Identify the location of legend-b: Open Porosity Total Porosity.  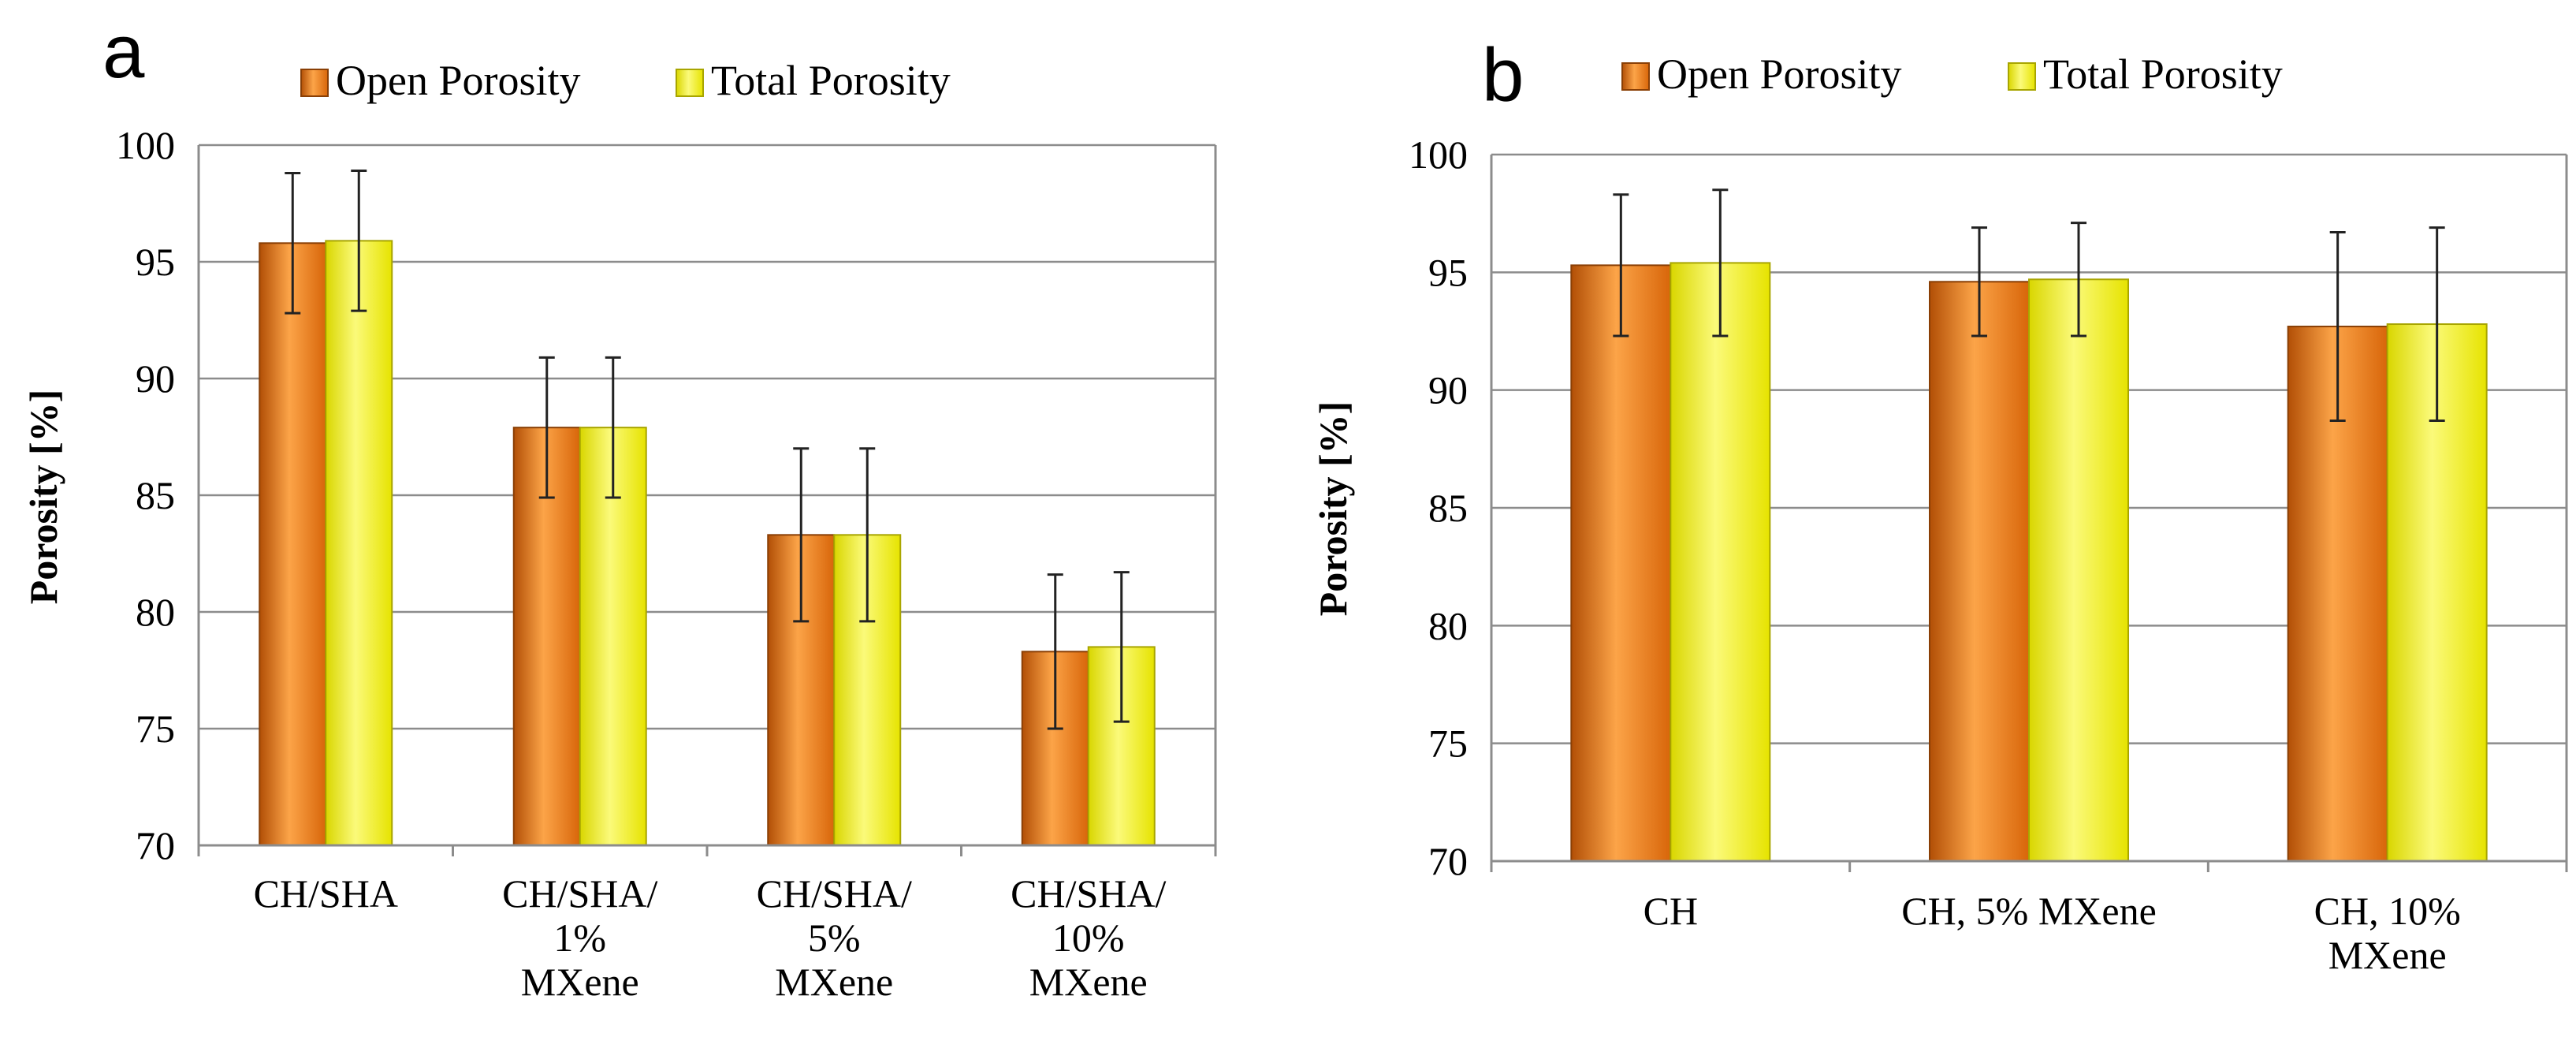
(1952, 74).